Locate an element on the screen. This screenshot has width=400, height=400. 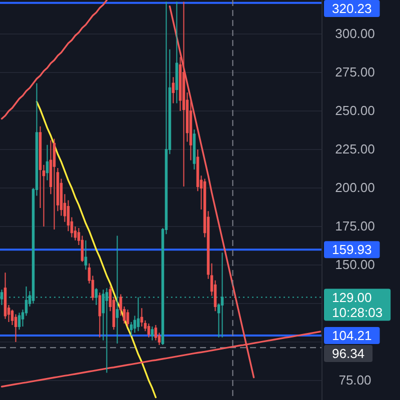
y-tick-label: 175.00 is located at coordinates (355, 226).